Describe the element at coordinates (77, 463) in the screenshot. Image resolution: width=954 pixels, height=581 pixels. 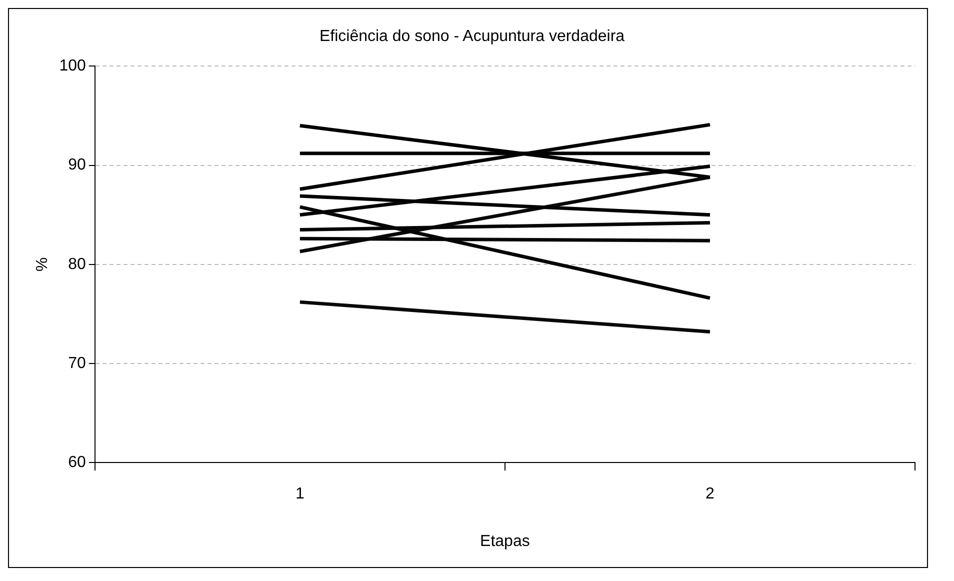
I see `y-tick-label: 60` at that location.